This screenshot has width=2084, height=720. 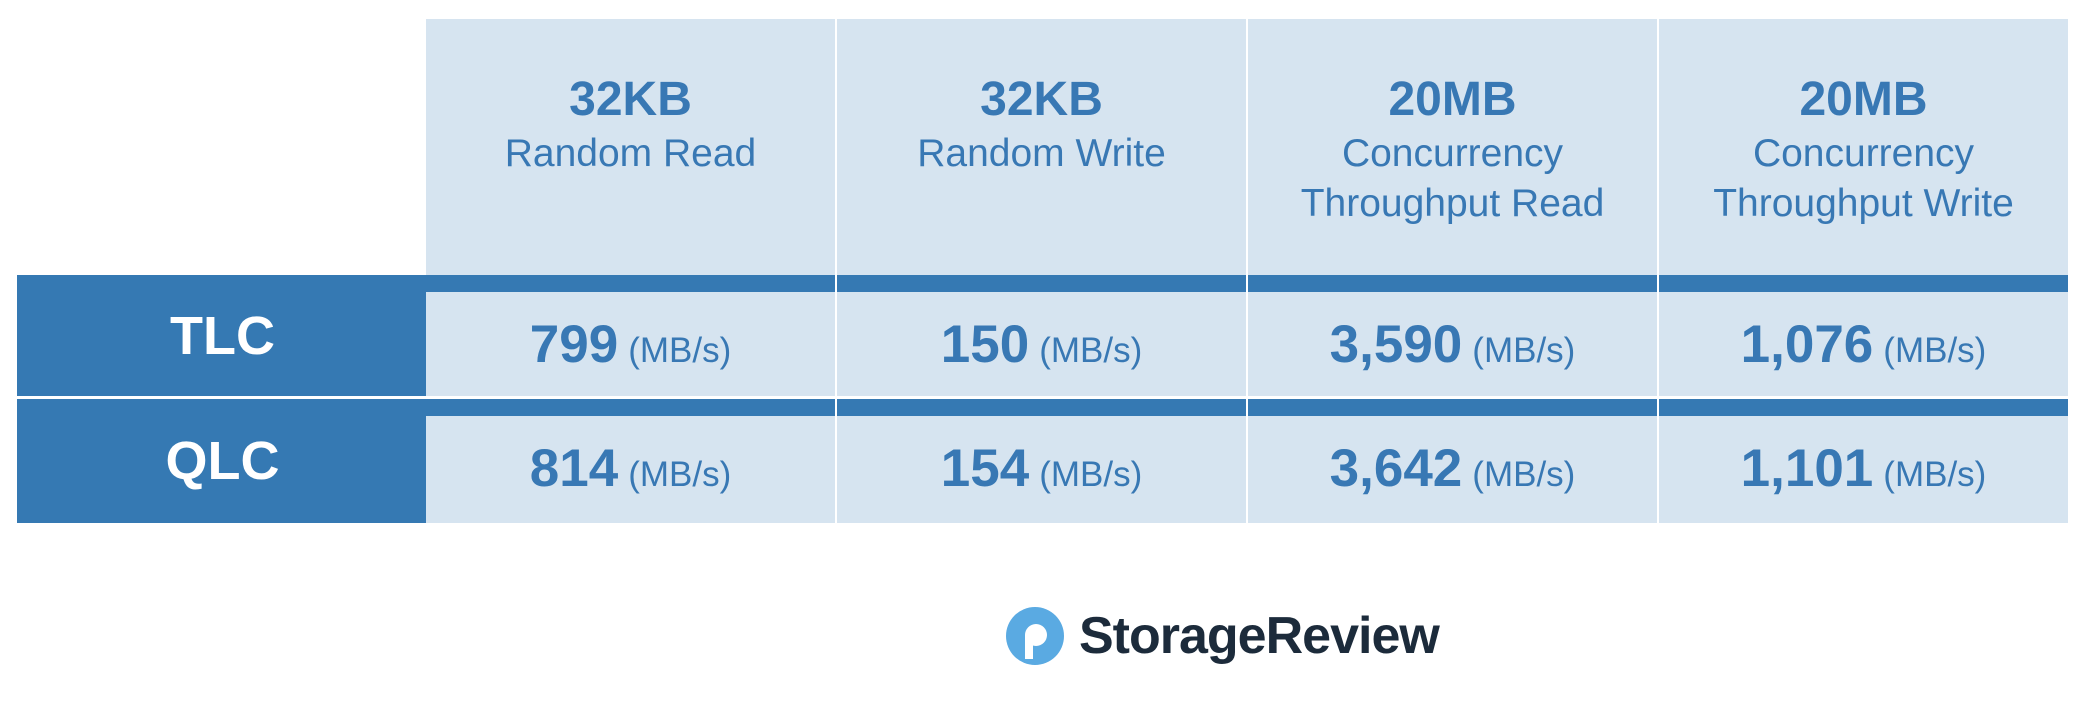 What do you see at coordinates (1807, 344) in the screenshot?
I see `value: 1,076` at bounding box center [1807, 344].